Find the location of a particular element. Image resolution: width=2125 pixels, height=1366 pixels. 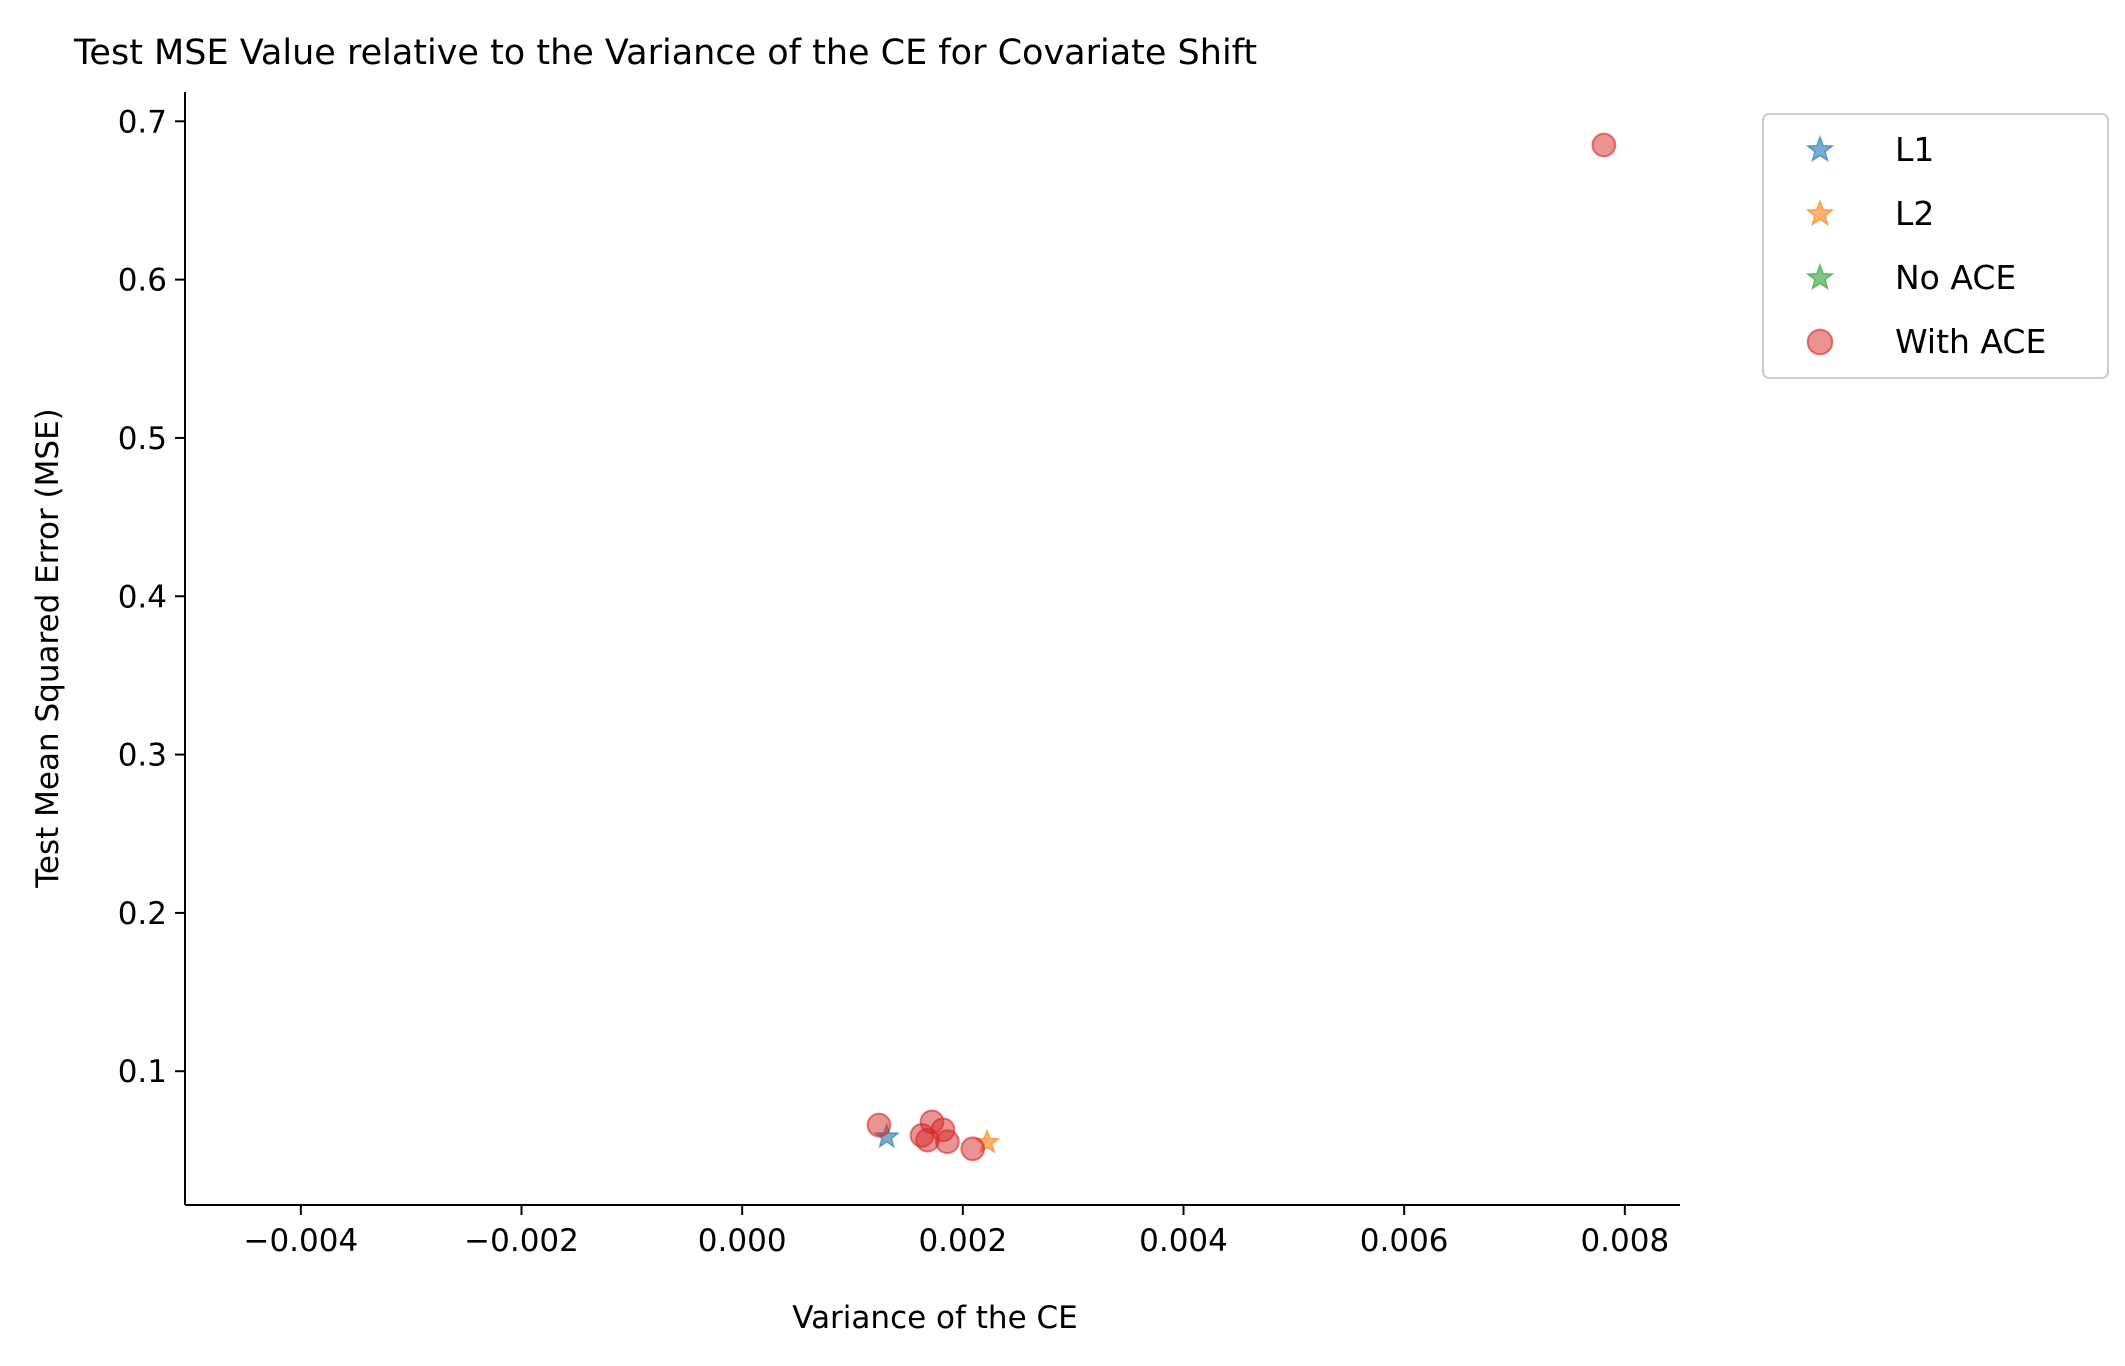

y-tick-label: 0.3 is located at coordinates (142, 756).